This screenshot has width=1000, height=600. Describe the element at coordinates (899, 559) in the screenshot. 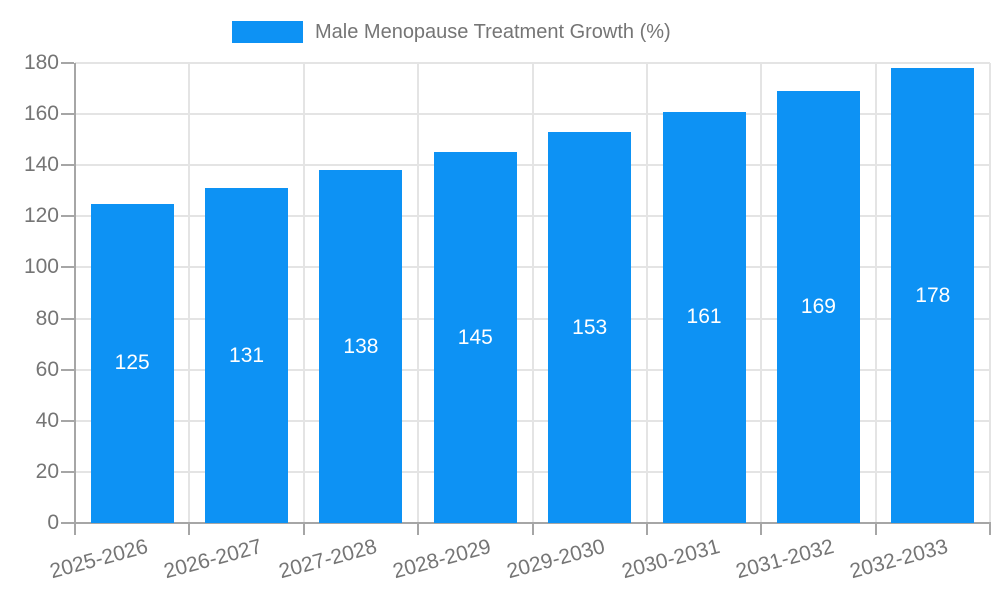

I see `x-axis-tick-label: 2032-2033` at that location.